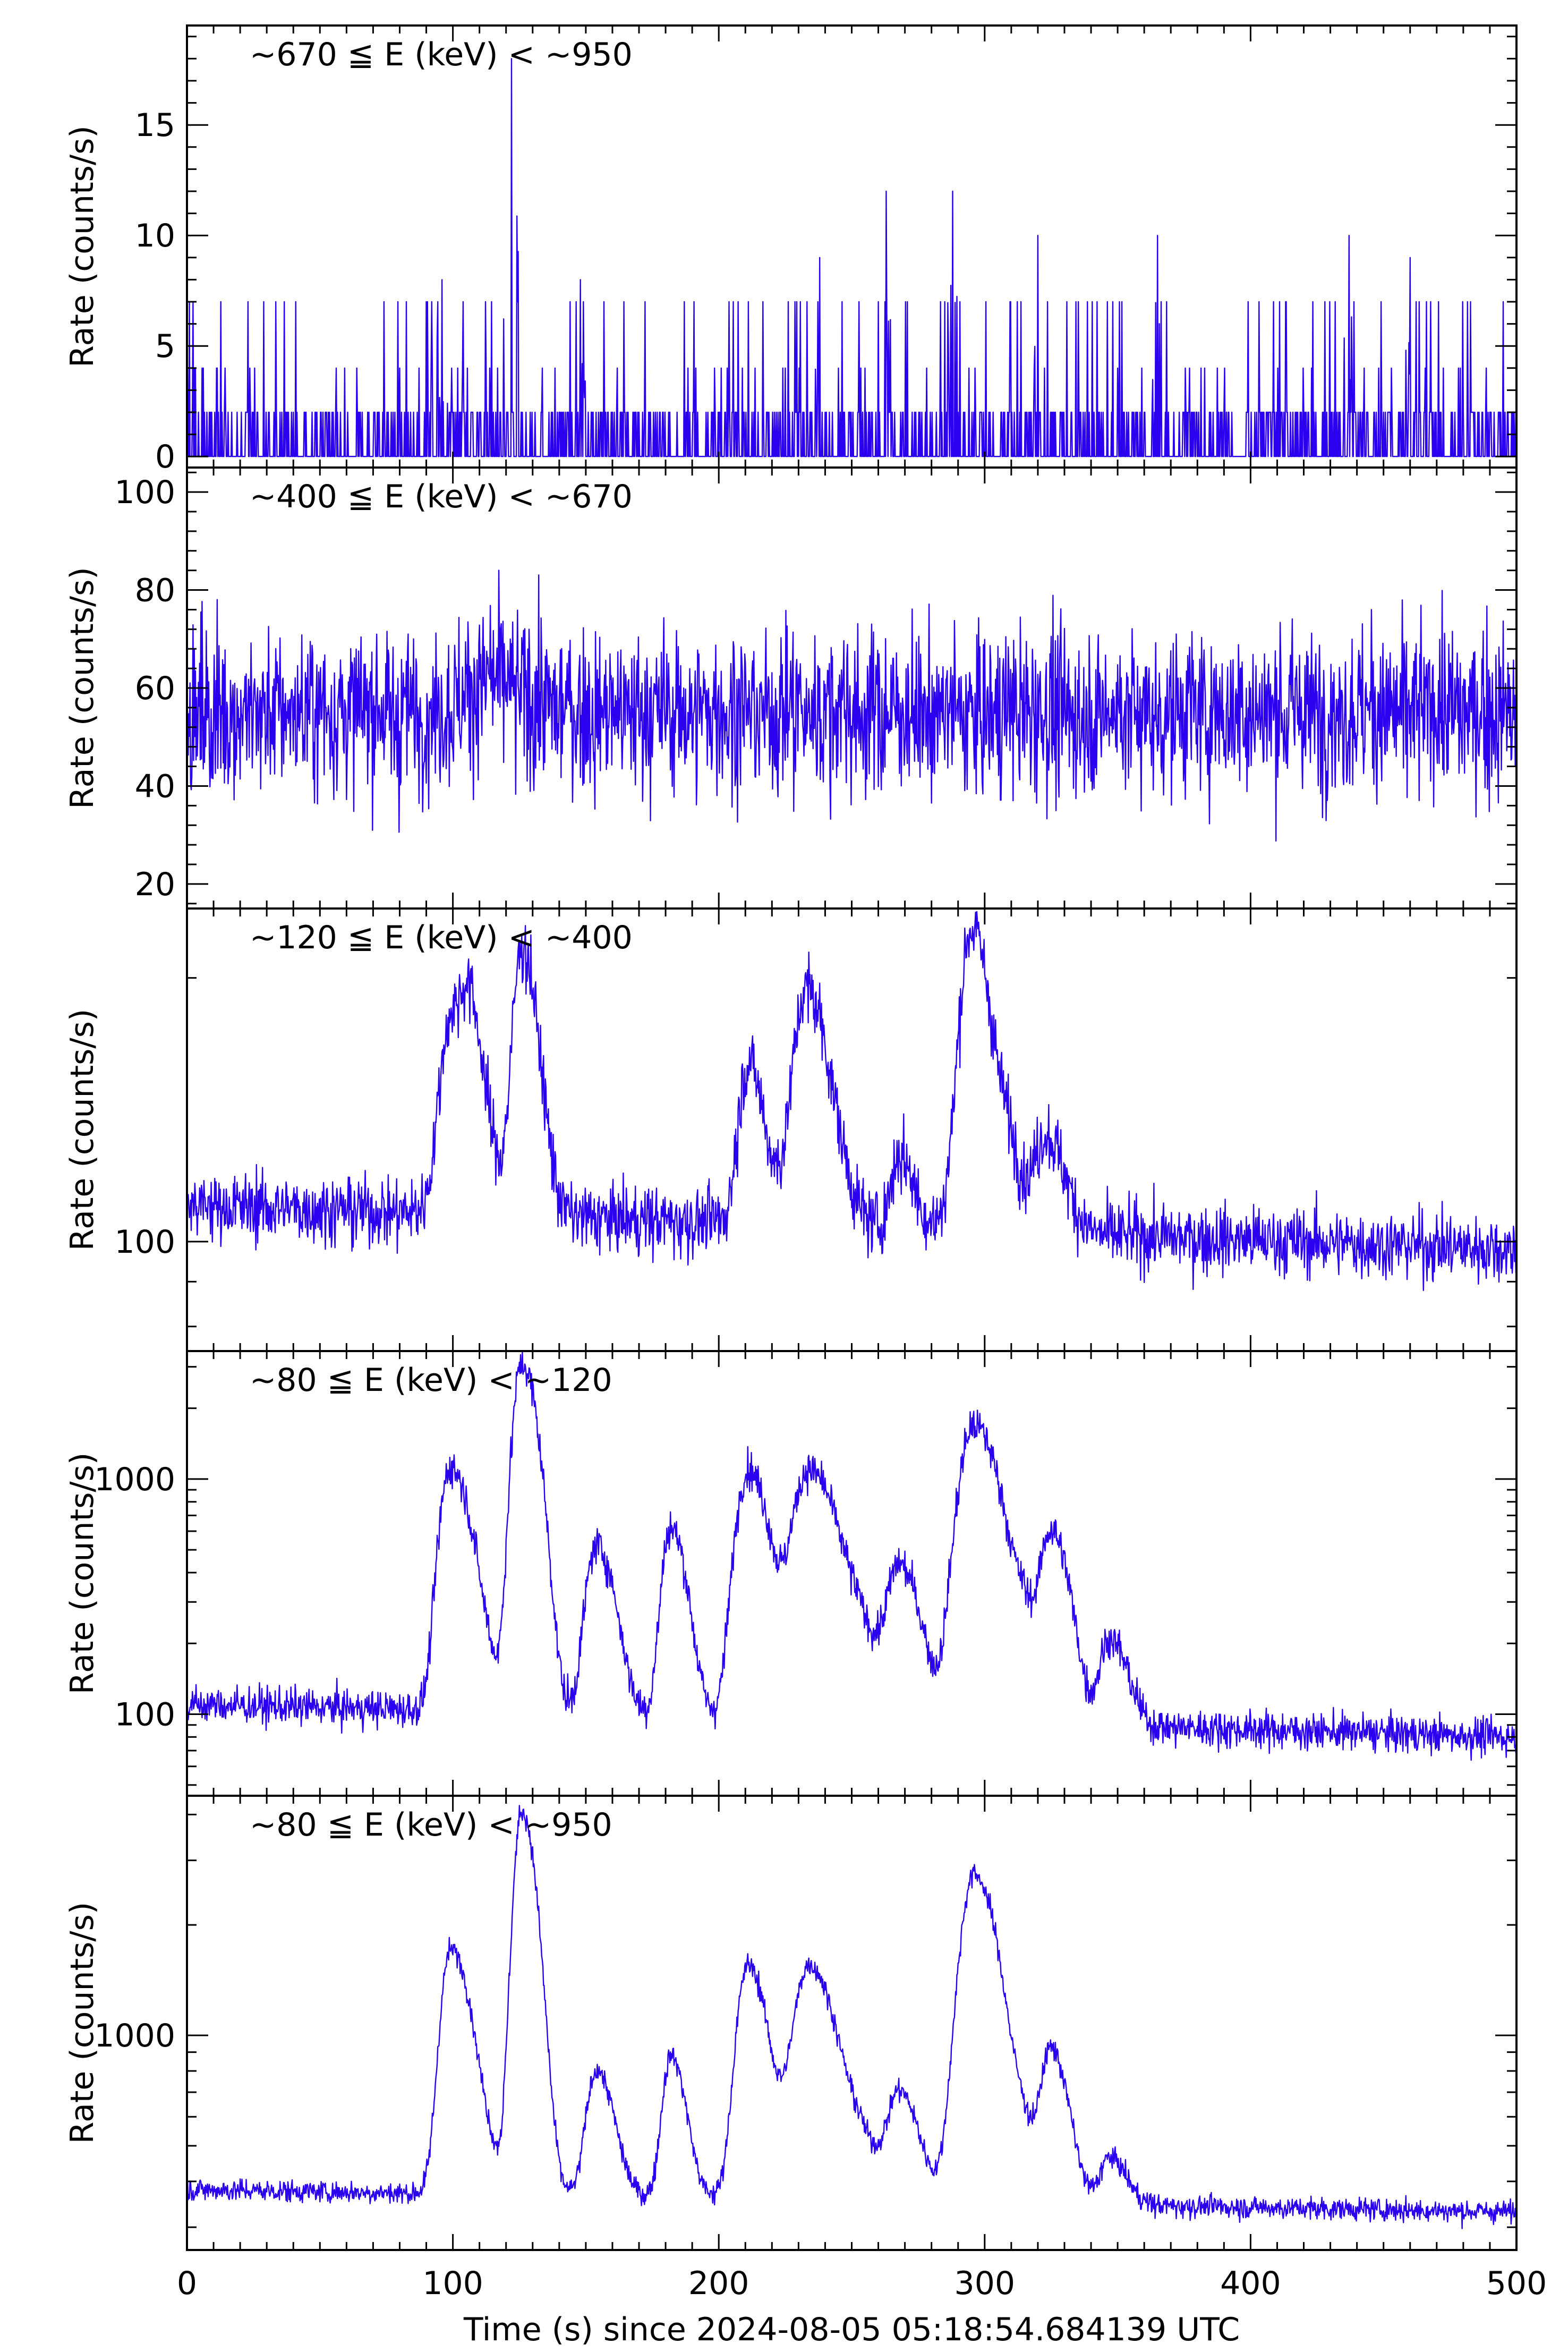  I want to click on y-tick-label: 80, so click(155, 590).